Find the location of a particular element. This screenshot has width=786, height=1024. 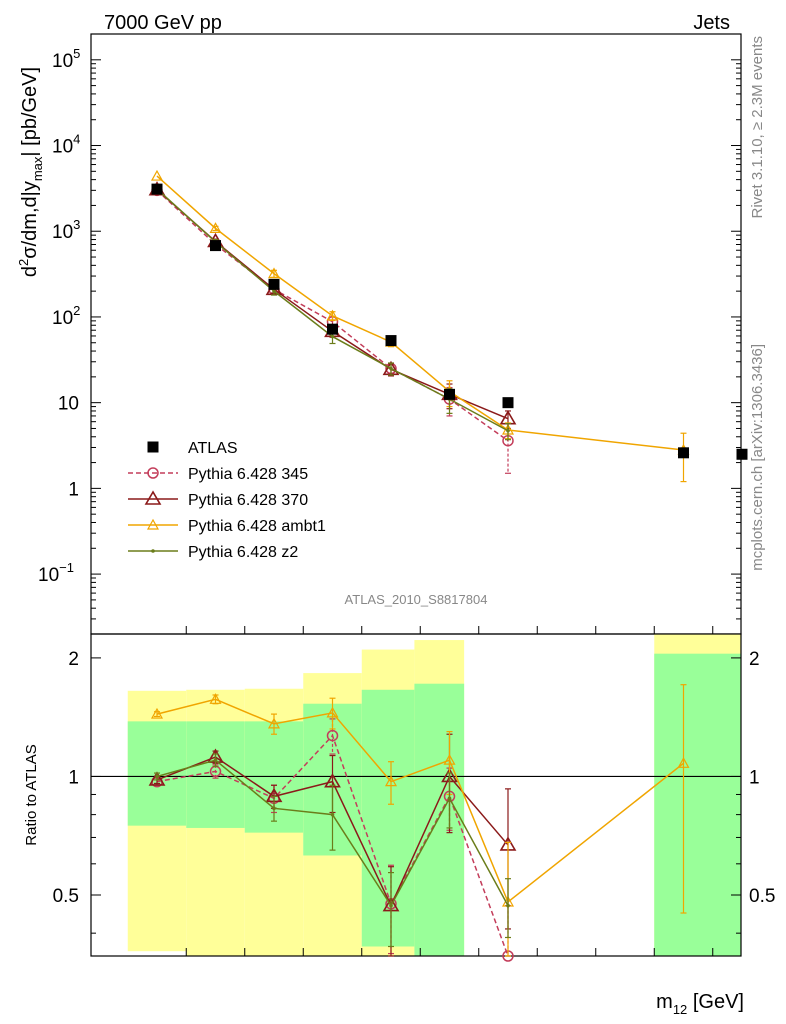

tick-exponent: 5 is located at coordinates (76, 53).